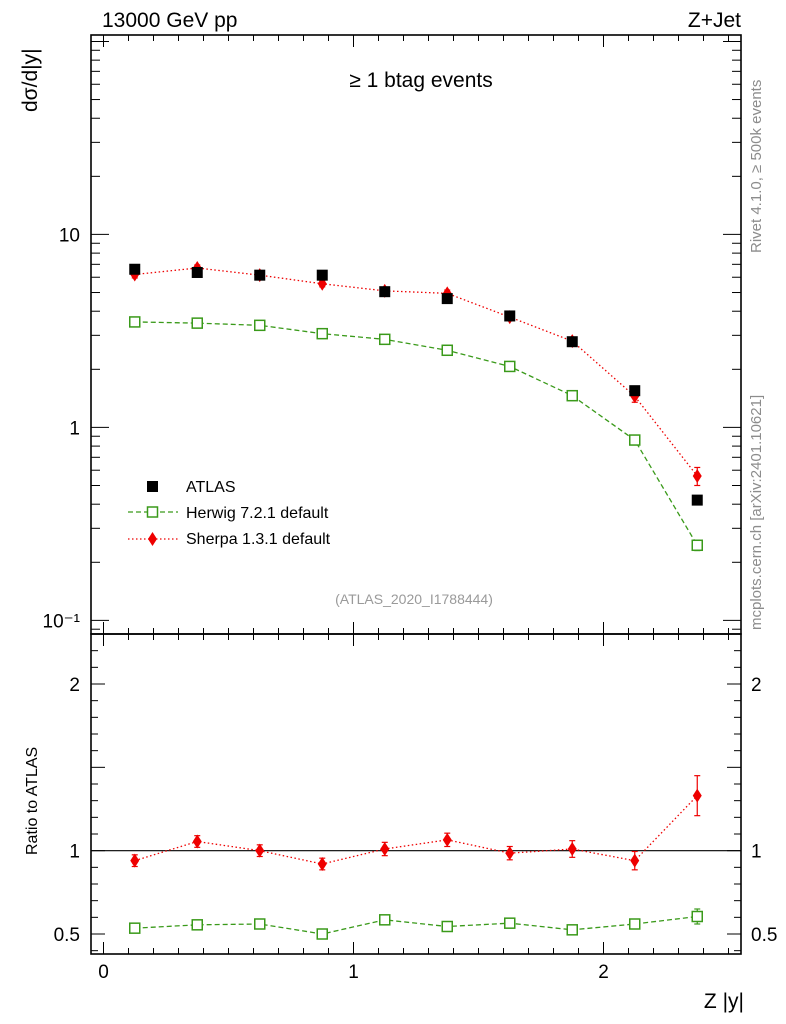  Describe the element at coordinates (603, 972) in the screenshot. I see `x-tick-label: 2` at that location.